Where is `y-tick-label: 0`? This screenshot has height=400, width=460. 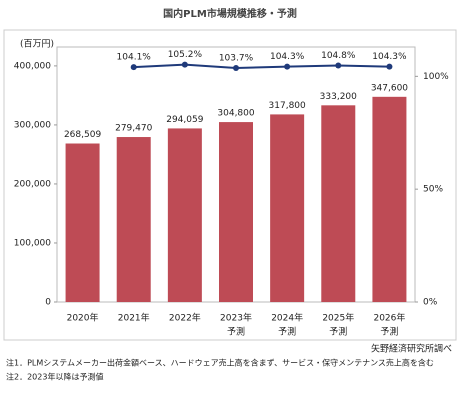 y-tick-label: 0 is located at coordinates (48, 303).